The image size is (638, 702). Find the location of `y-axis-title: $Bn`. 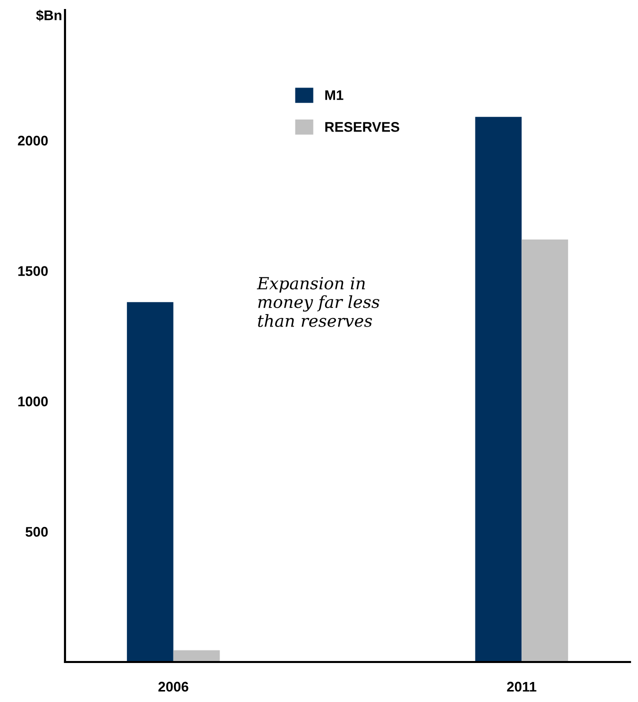

y-axis-title: $Bn is located at coordinates (49, 16).